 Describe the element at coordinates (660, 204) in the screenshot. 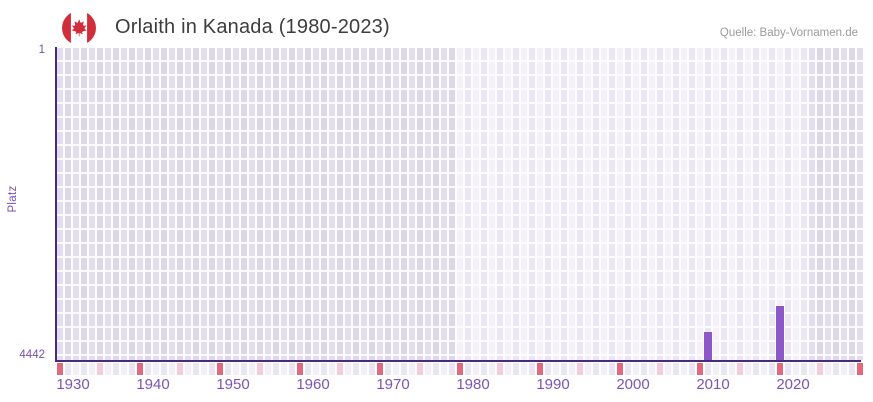

I see `grid-column-2005` at that location.